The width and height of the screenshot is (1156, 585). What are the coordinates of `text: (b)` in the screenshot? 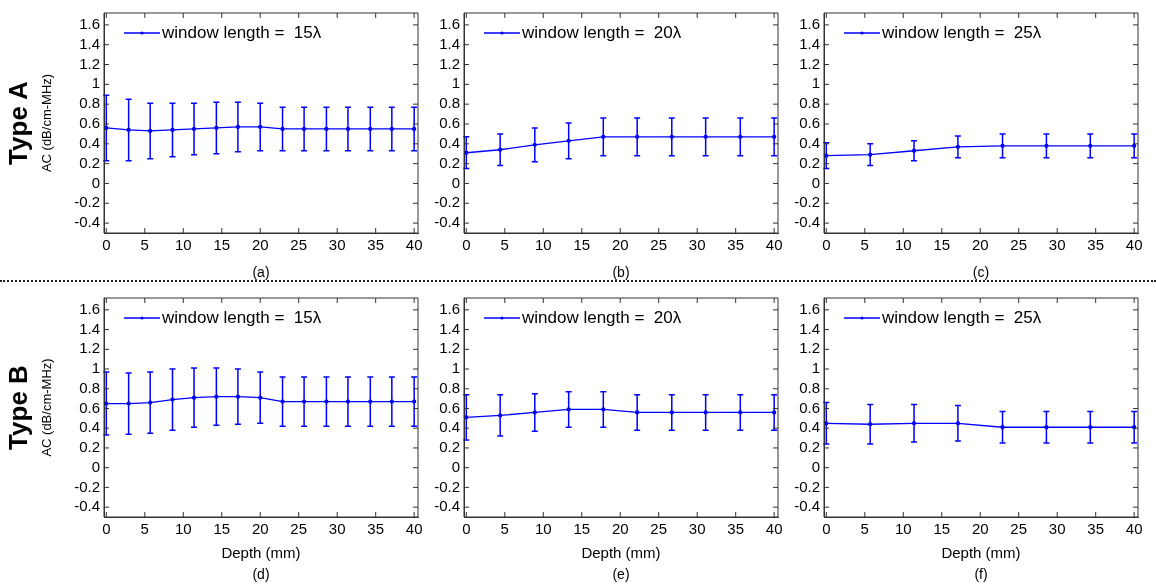 It's located at (621, 271).